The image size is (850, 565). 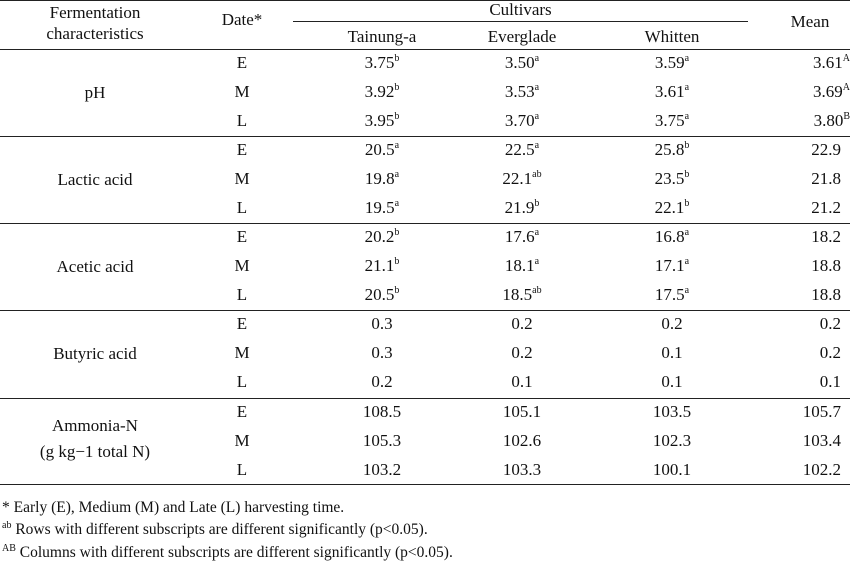 I want to click on mean-cell: 18.8, so click(x=812, y=295).